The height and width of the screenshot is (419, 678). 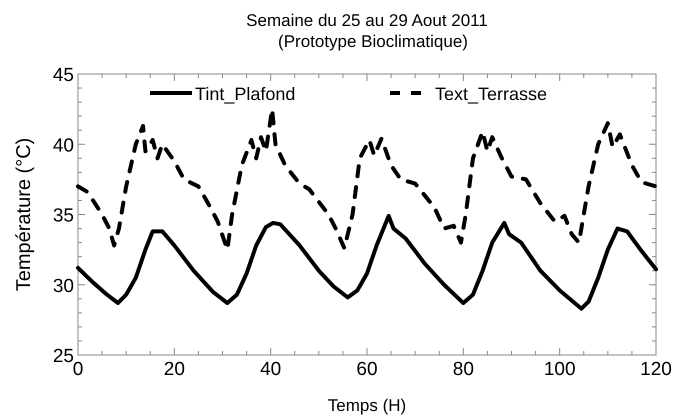 What do you see at coordinates (63, 145) in the screenshot?
I see `y-tick-label: 40` at bounding box center [63, 145].